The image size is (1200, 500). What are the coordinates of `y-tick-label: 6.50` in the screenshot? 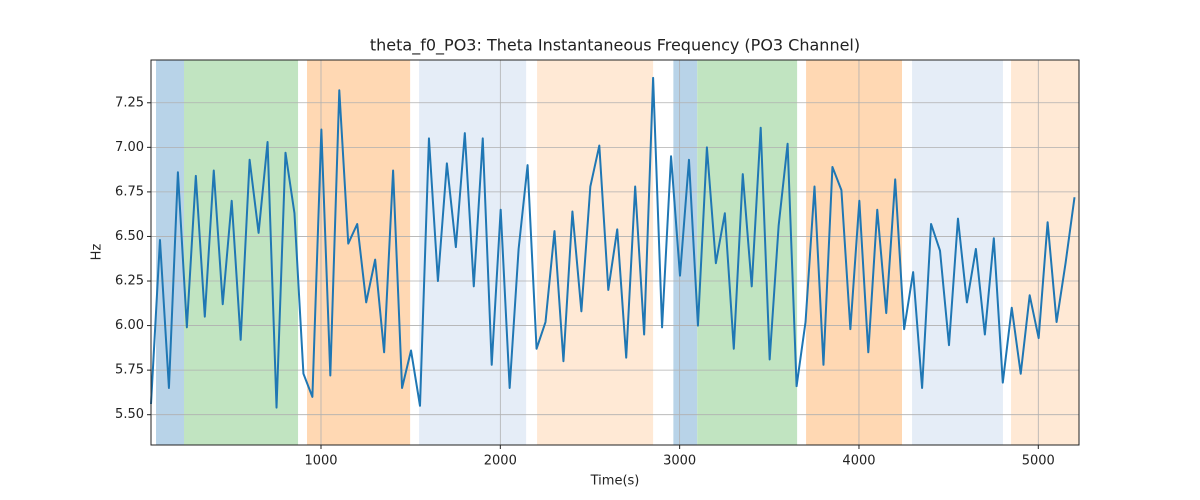 It's located at (129, 236).